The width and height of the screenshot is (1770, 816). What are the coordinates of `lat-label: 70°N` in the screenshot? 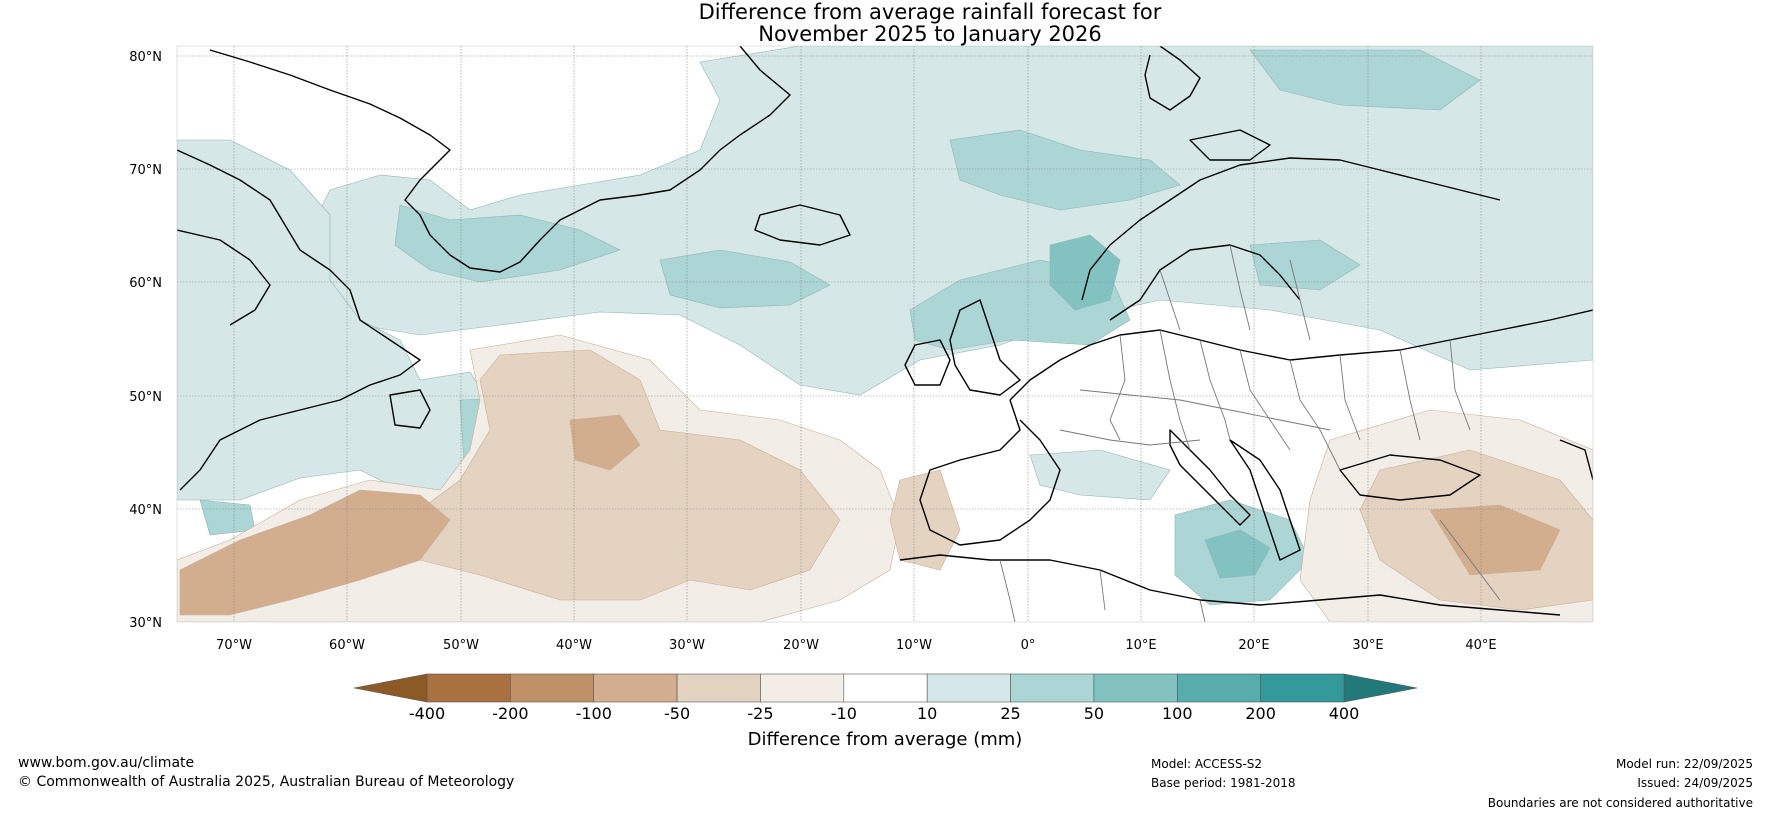 It's located at (145, 170).